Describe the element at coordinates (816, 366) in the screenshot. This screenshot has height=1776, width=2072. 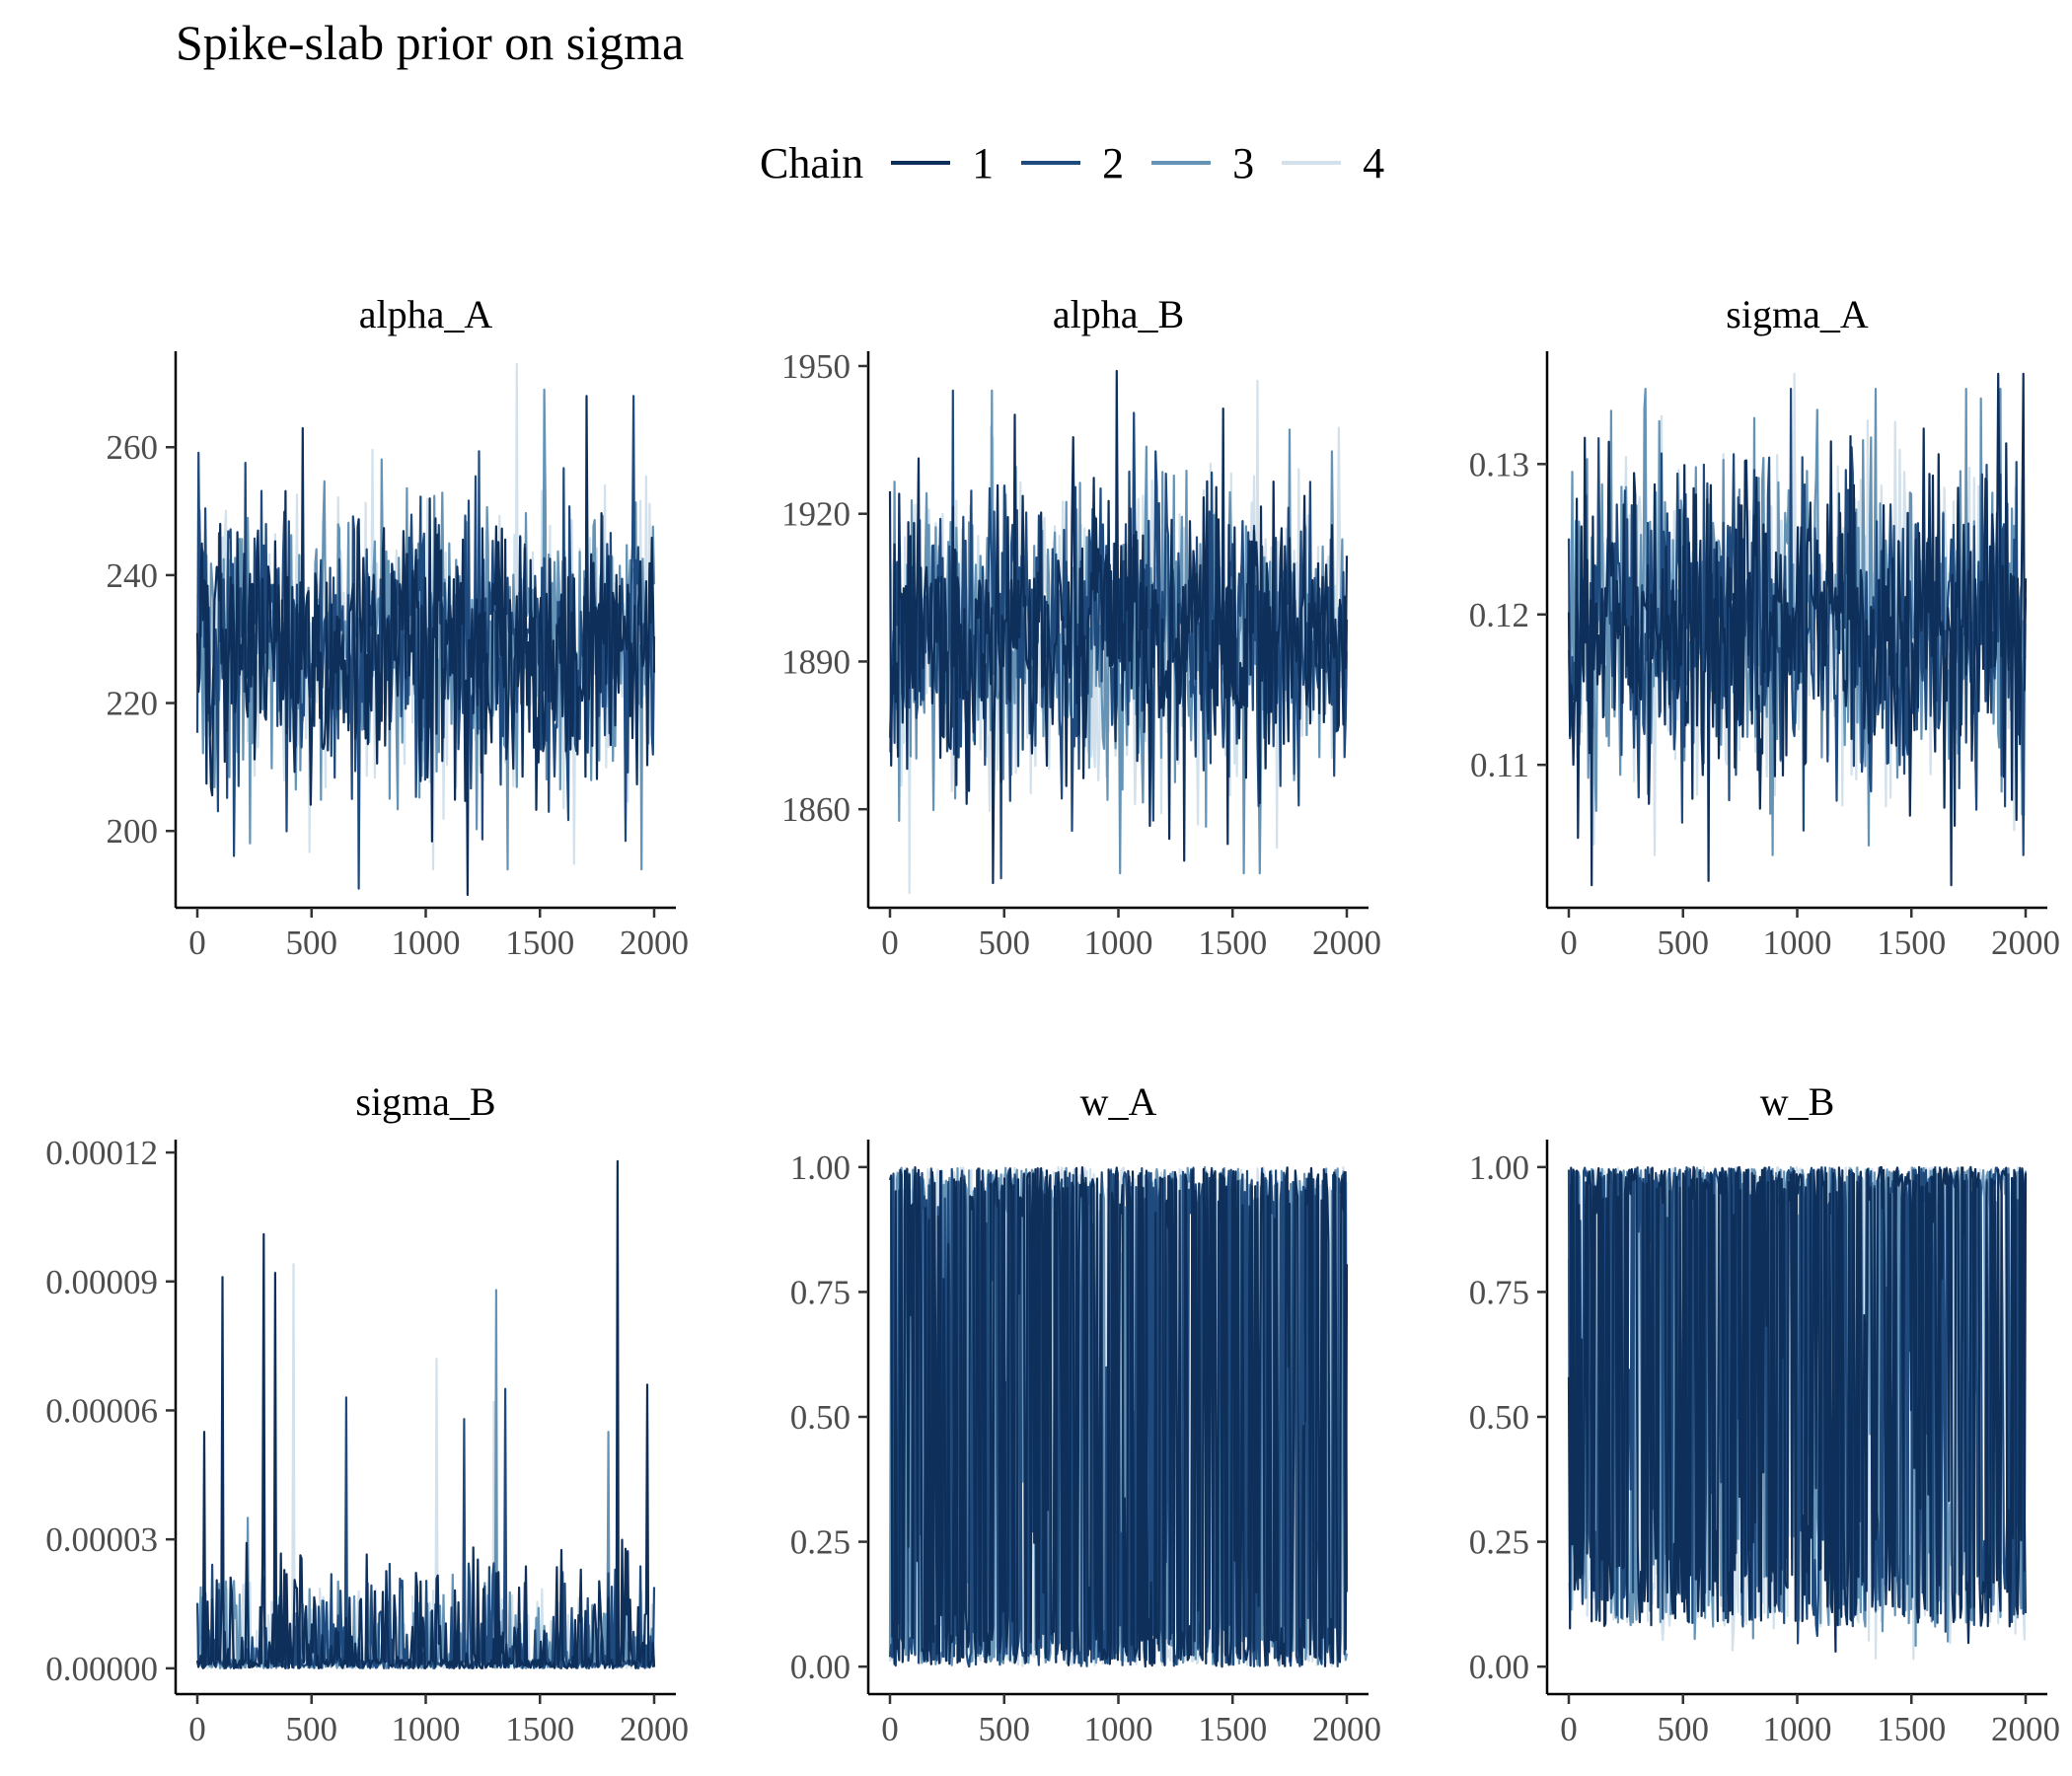
I see `y-tick-label: 1950` at that location.